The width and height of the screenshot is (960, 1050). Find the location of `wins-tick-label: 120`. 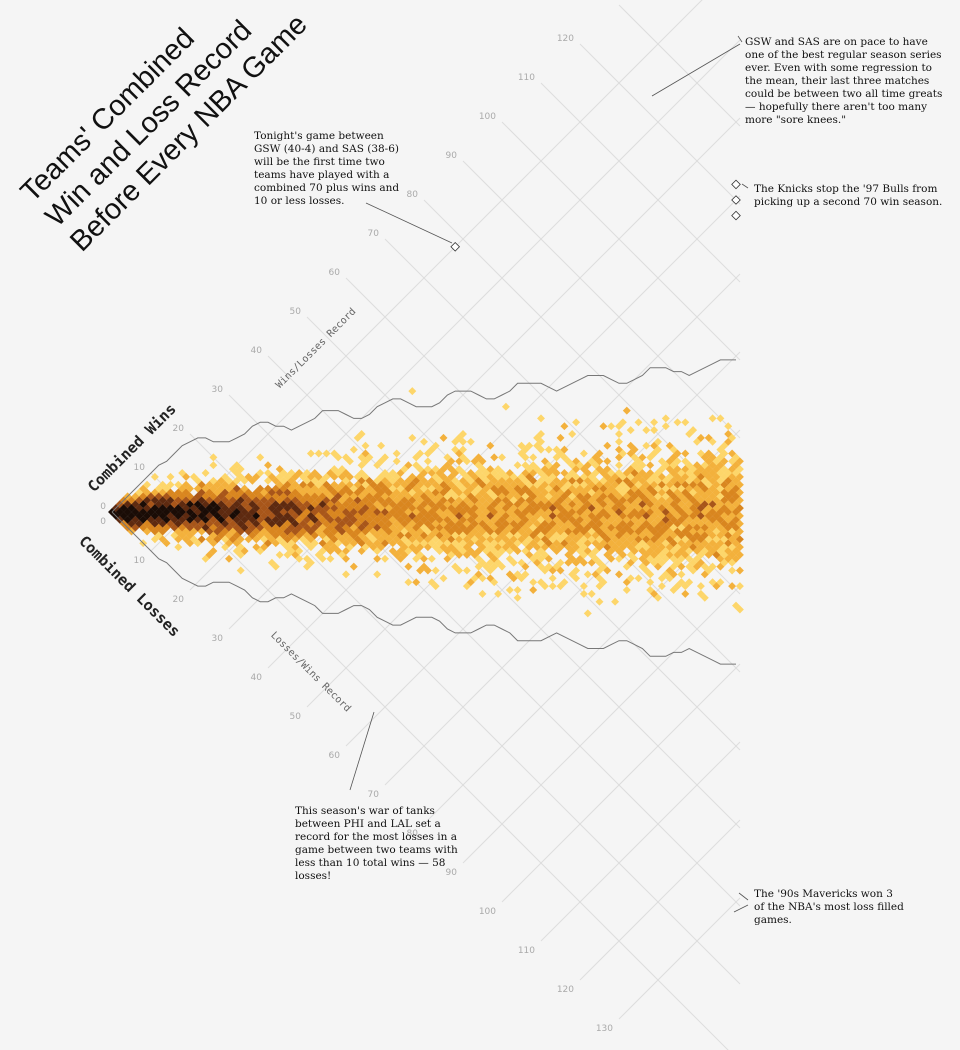

wins-tick-label: 120 is located at coordinates (565, 39).